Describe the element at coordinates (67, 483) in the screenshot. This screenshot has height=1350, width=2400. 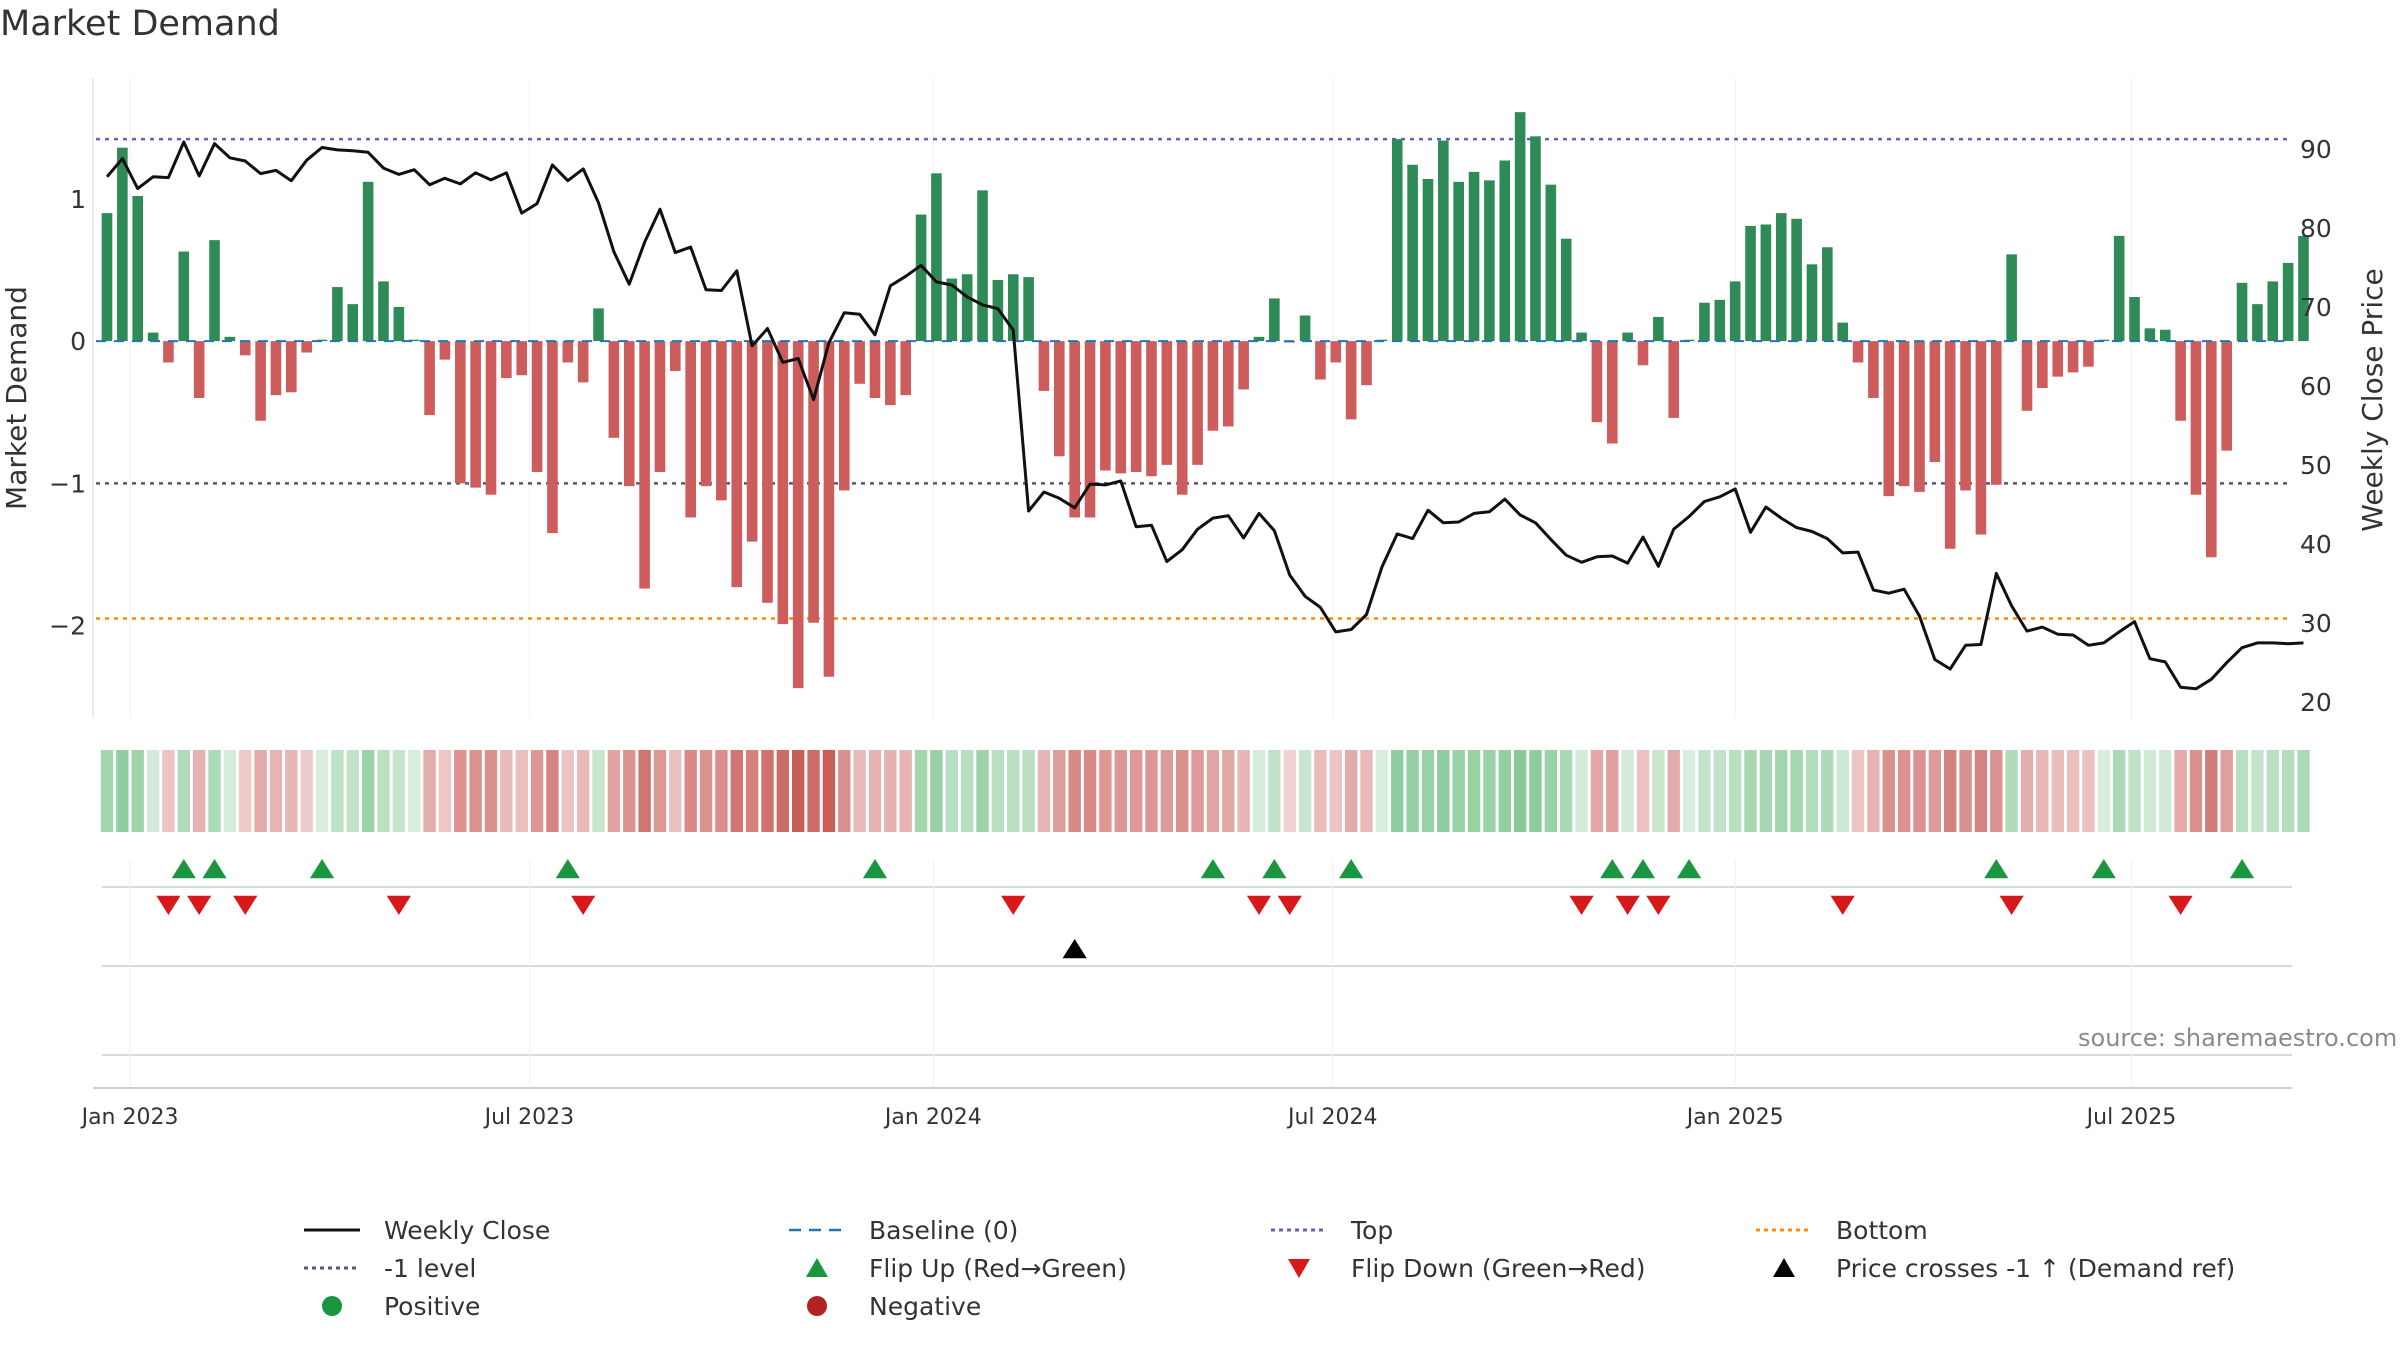
I see `y-left-tick-label: −1` at that location.